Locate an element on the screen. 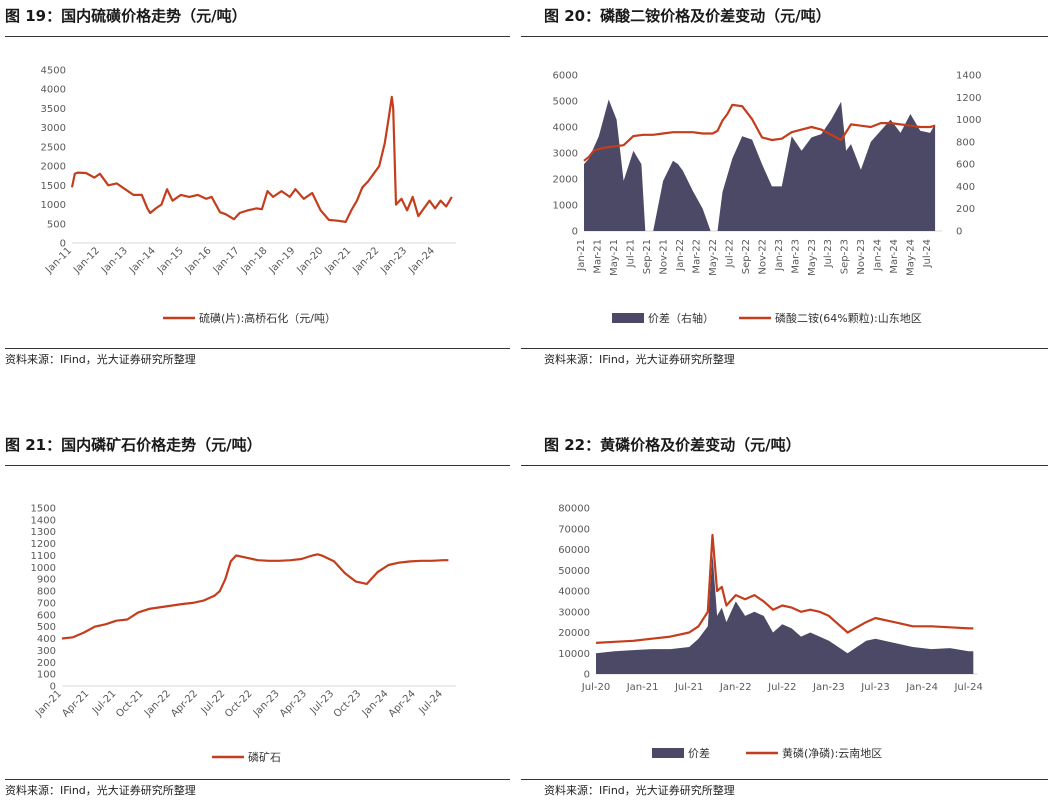 Image resolution: width=1054 pixels, height=800 pixels. x-tick-label-2: Apr-21 is located at coordinates (75, 703).